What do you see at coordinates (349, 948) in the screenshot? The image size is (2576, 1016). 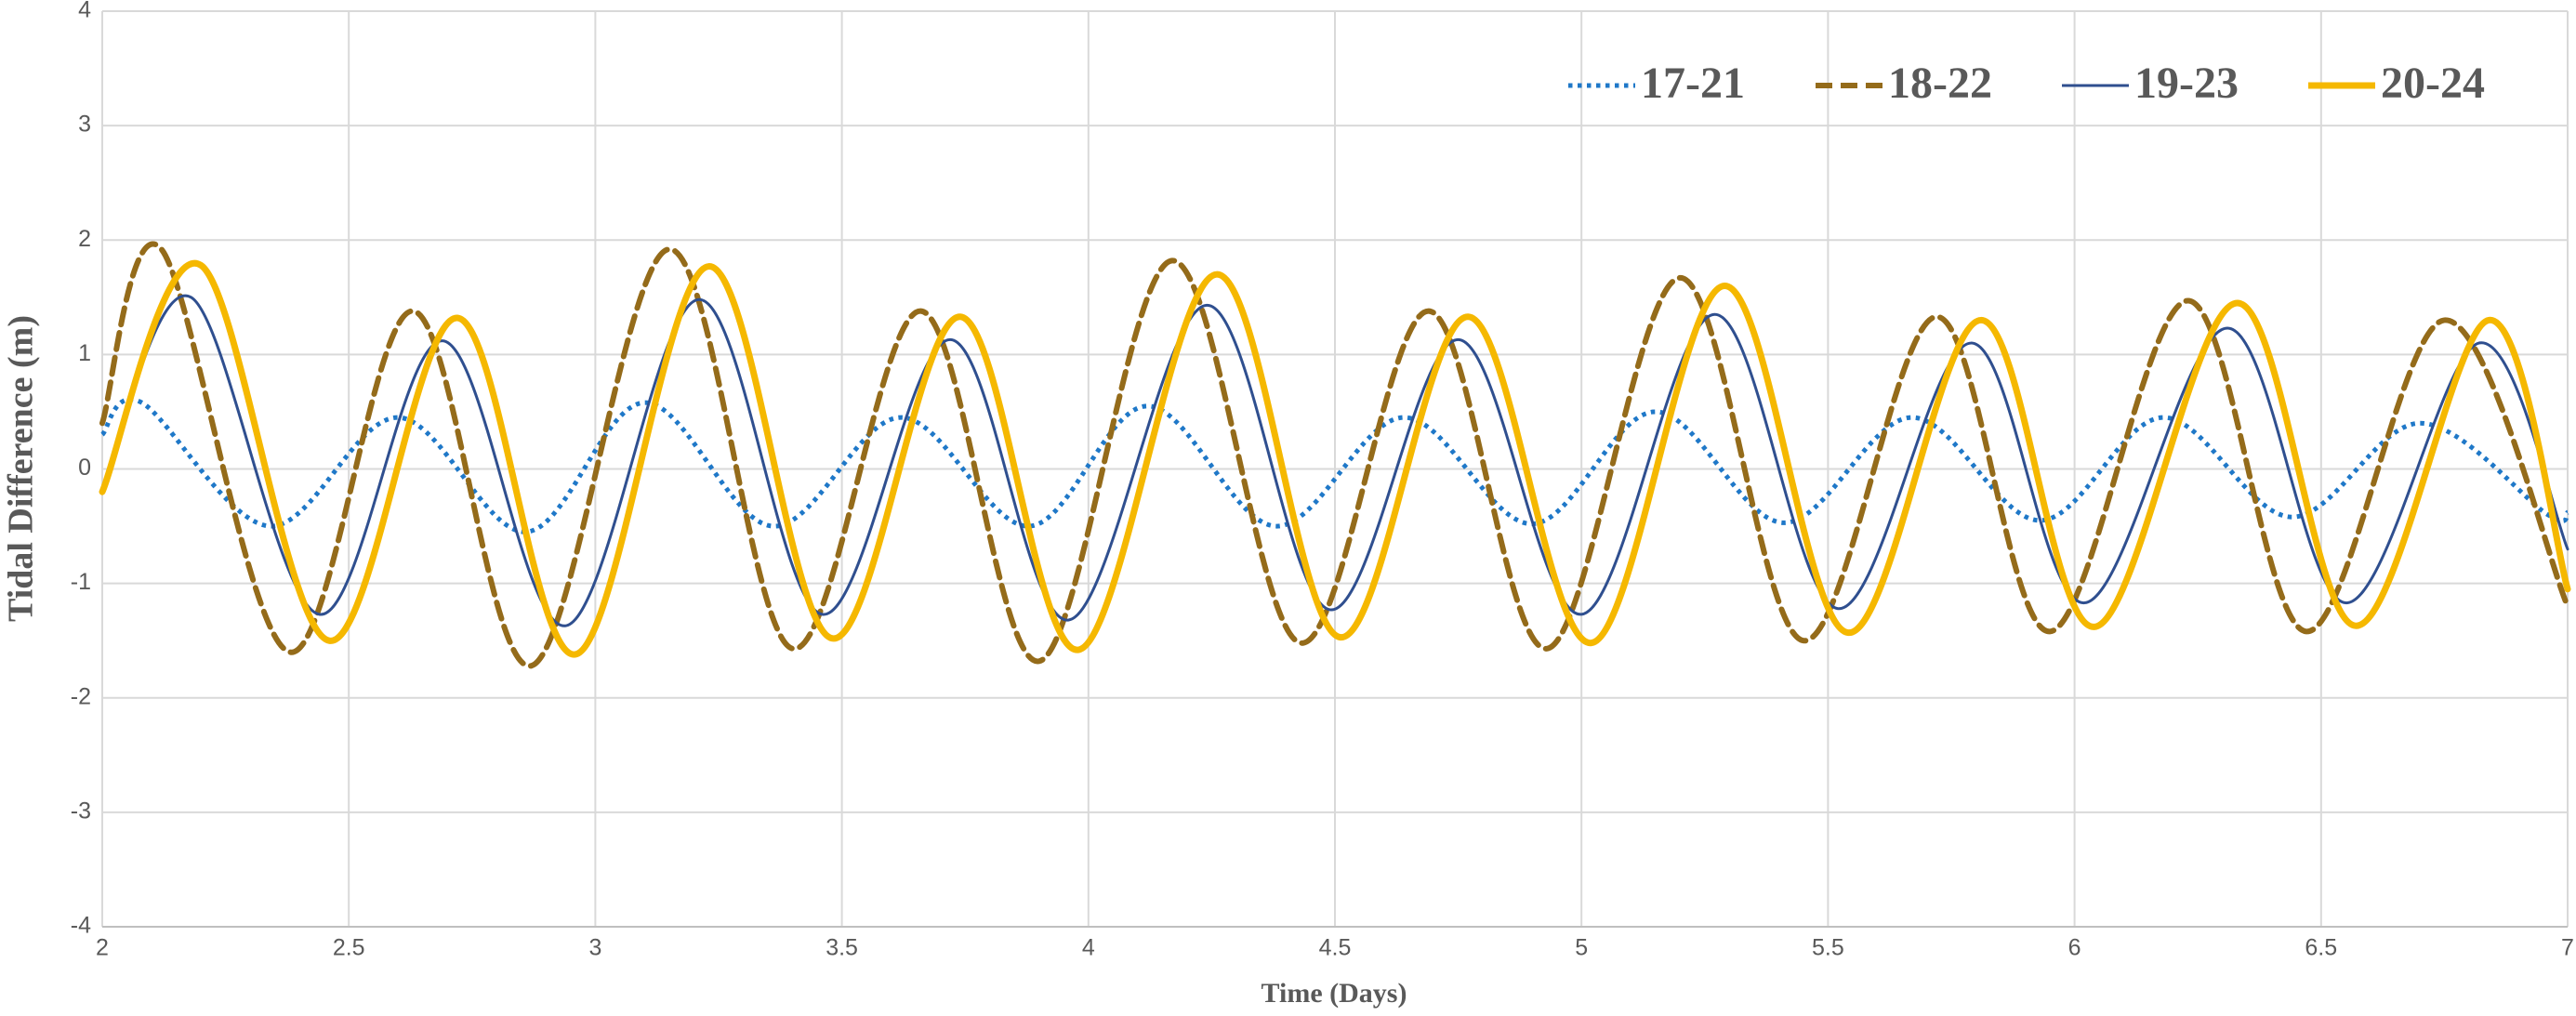 I see `x-tick-label: 2.5` at bounding box center [349, 948].